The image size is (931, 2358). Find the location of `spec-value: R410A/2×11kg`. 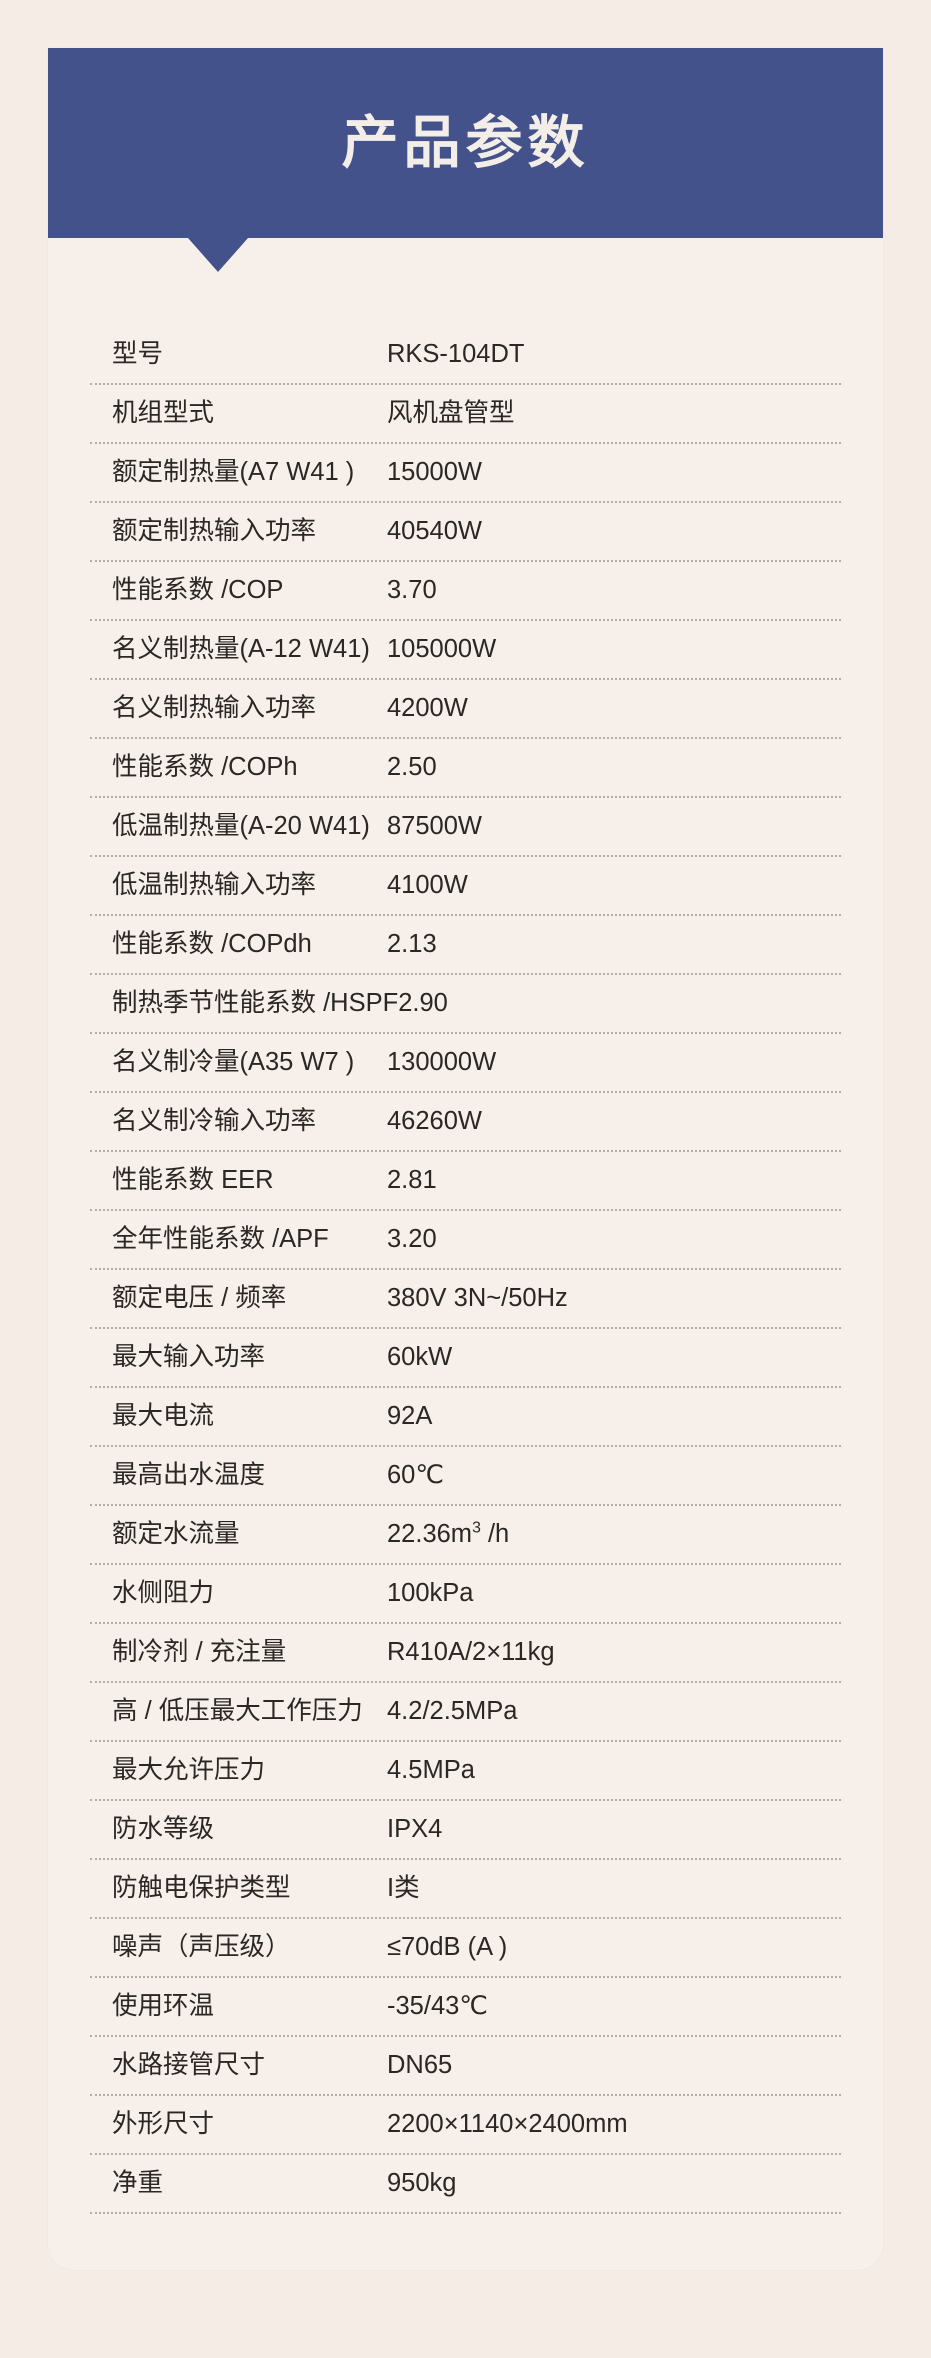

spec-value: R410A/2×11kg is located at coordinates (471, 1652).